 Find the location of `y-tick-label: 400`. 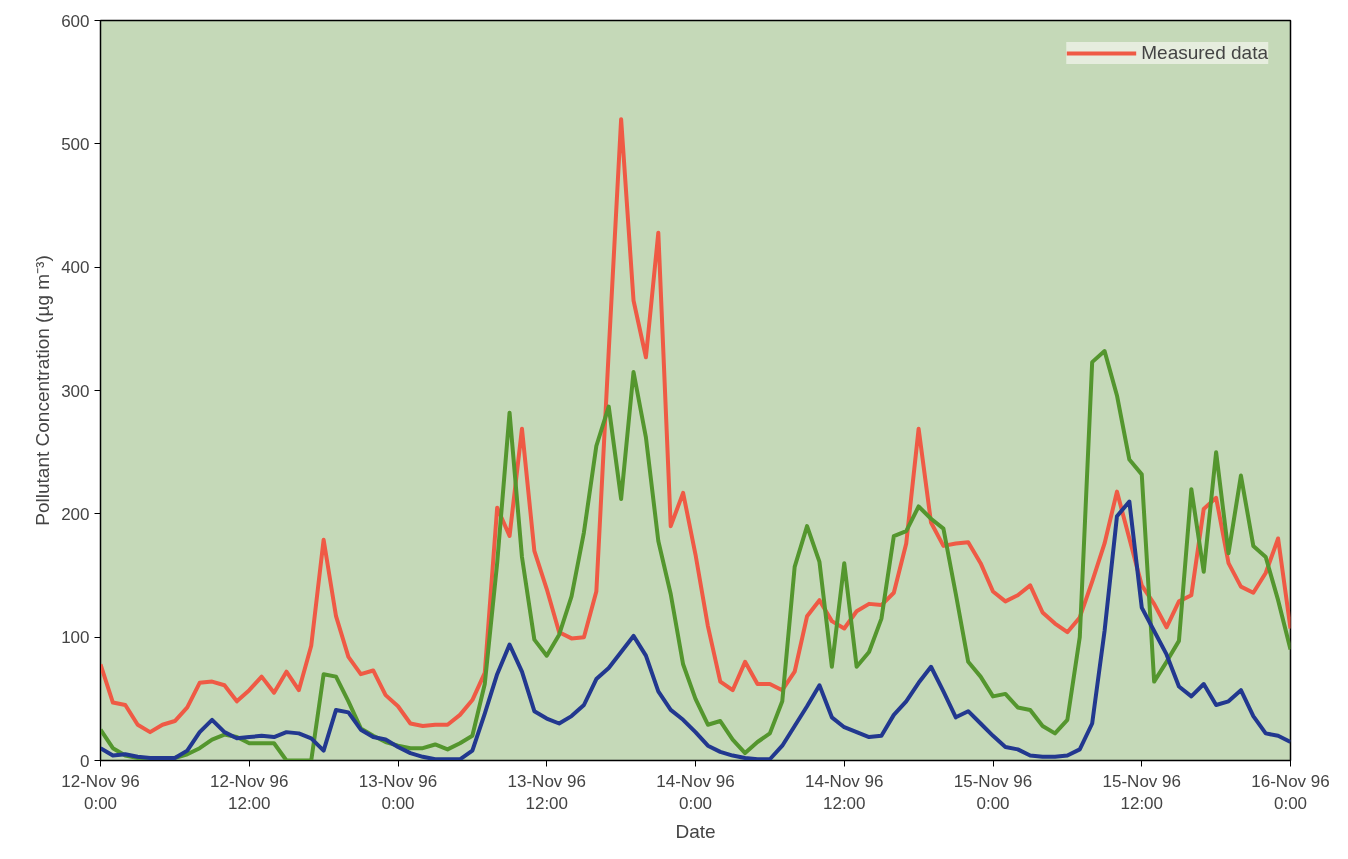

y-tick-label: 400 is located at coordinates (75, 268).